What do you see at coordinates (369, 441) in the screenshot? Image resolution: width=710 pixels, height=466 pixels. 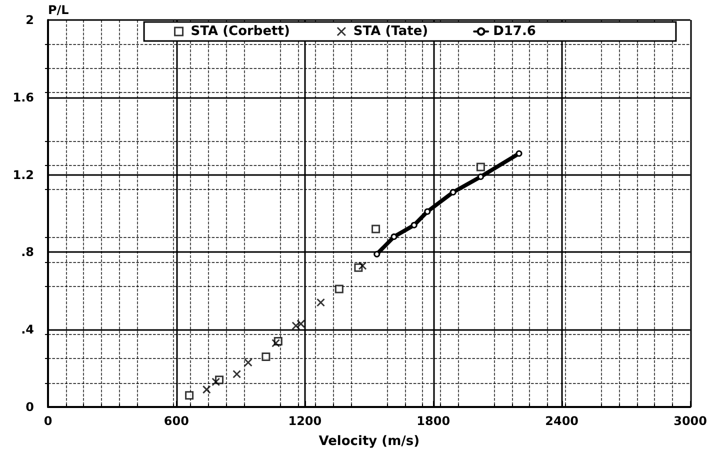 I see `x-axis-title: Velocity (m/s)` at bounding box center [369, 441].